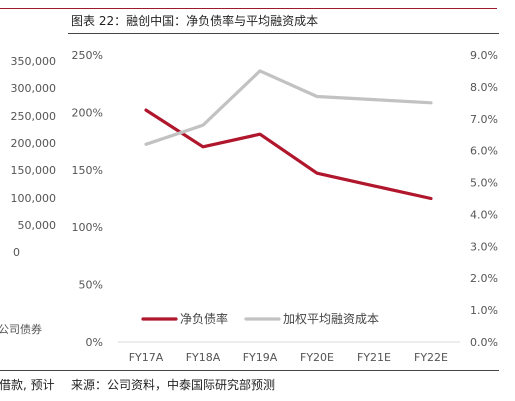 Image resolution: width=515 pixels, height=401 pixels. What do you see at coordinates (431, 357) in the screenshot?
I see `x-tick-label: FY22E` at bounding box center [431, 357].